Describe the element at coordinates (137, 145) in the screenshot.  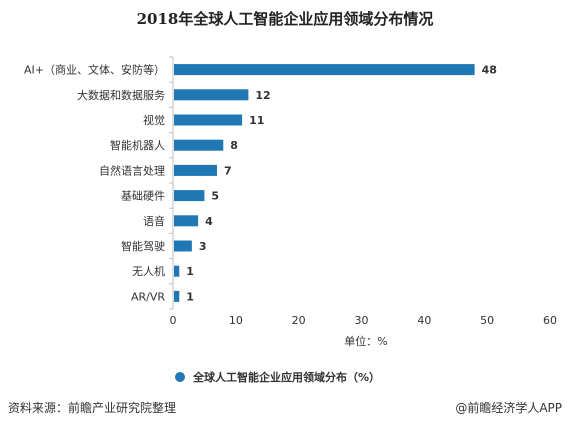
I see `category-label: 智能机器人` at that location.